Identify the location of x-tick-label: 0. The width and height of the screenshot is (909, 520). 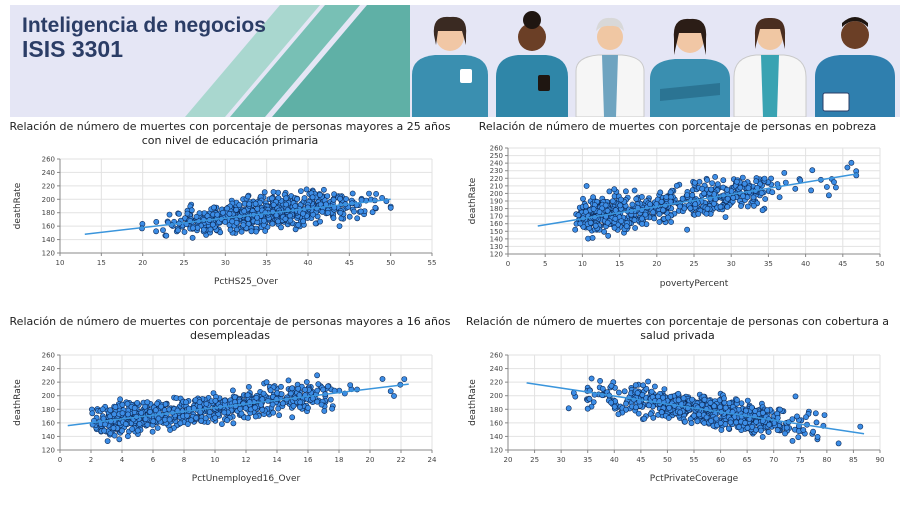
(60, 460).